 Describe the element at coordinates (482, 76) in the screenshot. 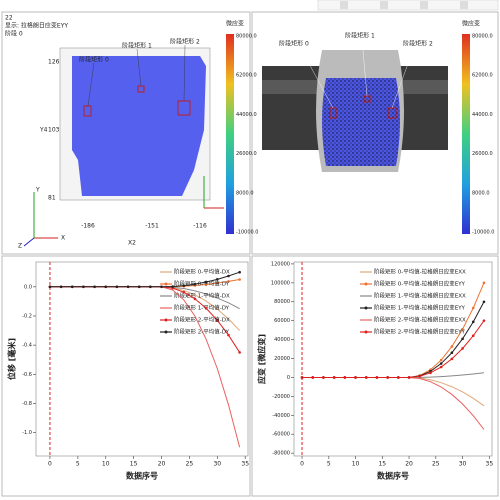

I see `colorbar-tick-label: 62000.0` at that location.